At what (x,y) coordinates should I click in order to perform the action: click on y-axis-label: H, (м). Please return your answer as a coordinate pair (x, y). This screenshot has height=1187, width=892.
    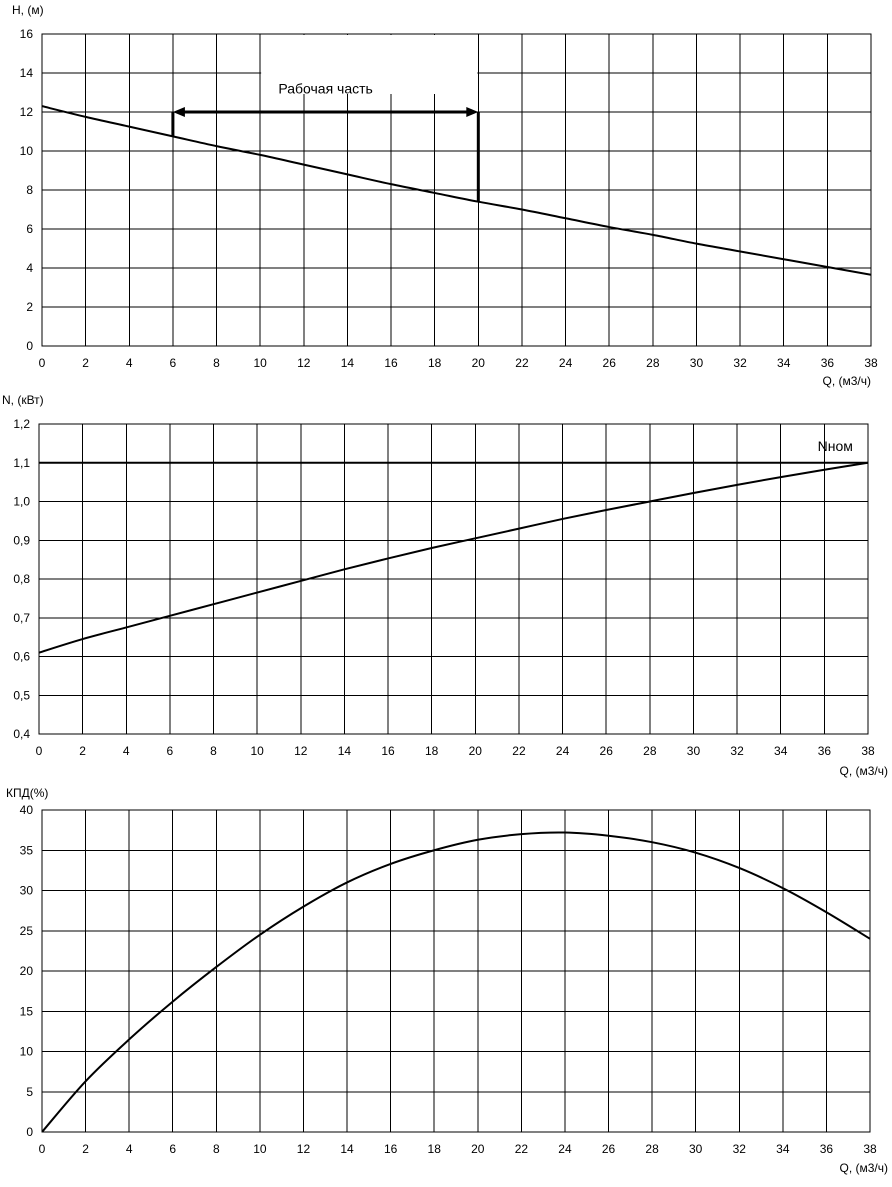
    Looking at the image, I should click on (28, 10).